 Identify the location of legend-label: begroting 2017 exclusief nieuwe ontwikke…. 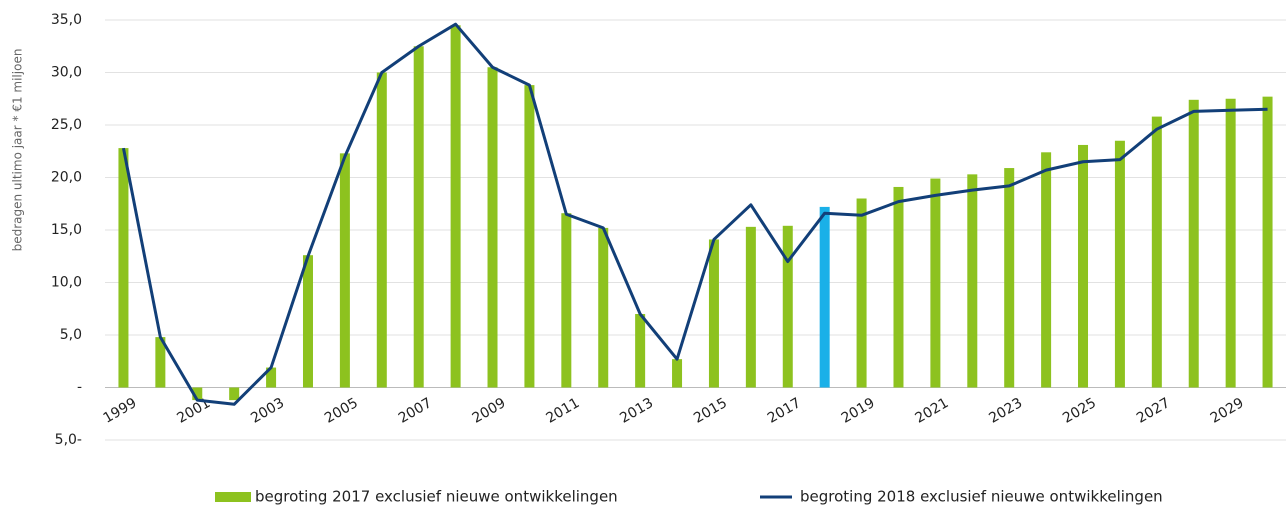
(436, 497).